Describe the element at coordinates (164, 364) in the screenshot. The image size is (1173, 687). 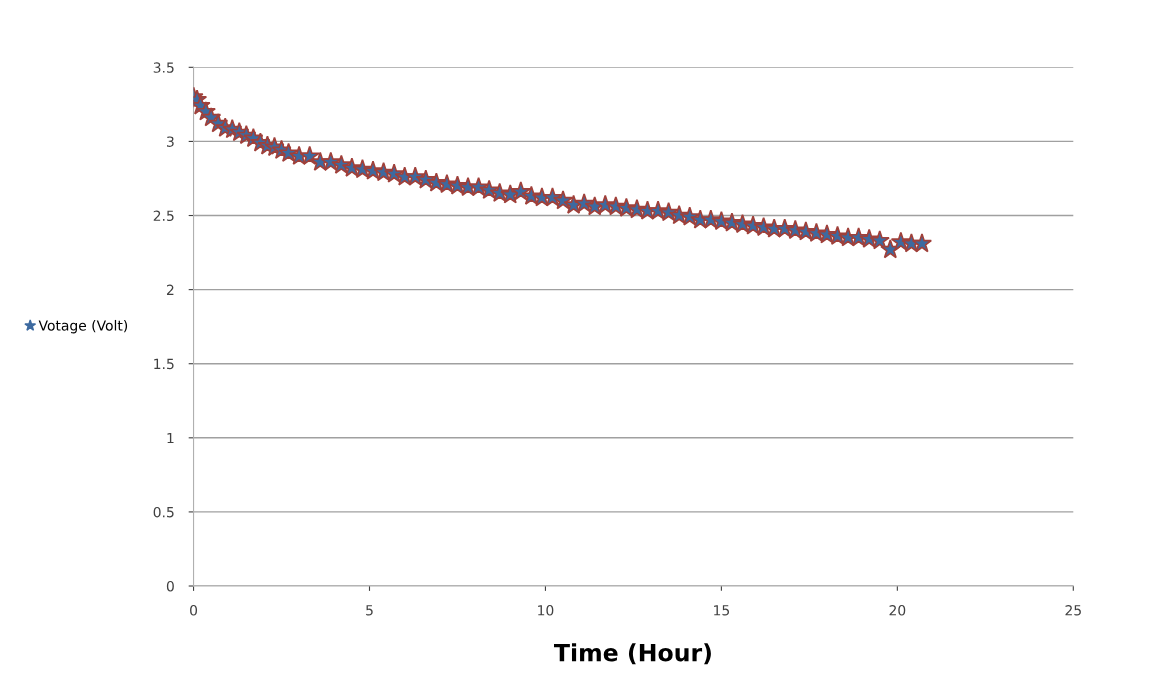
I see `y-tick-label: 1.5` at that location.